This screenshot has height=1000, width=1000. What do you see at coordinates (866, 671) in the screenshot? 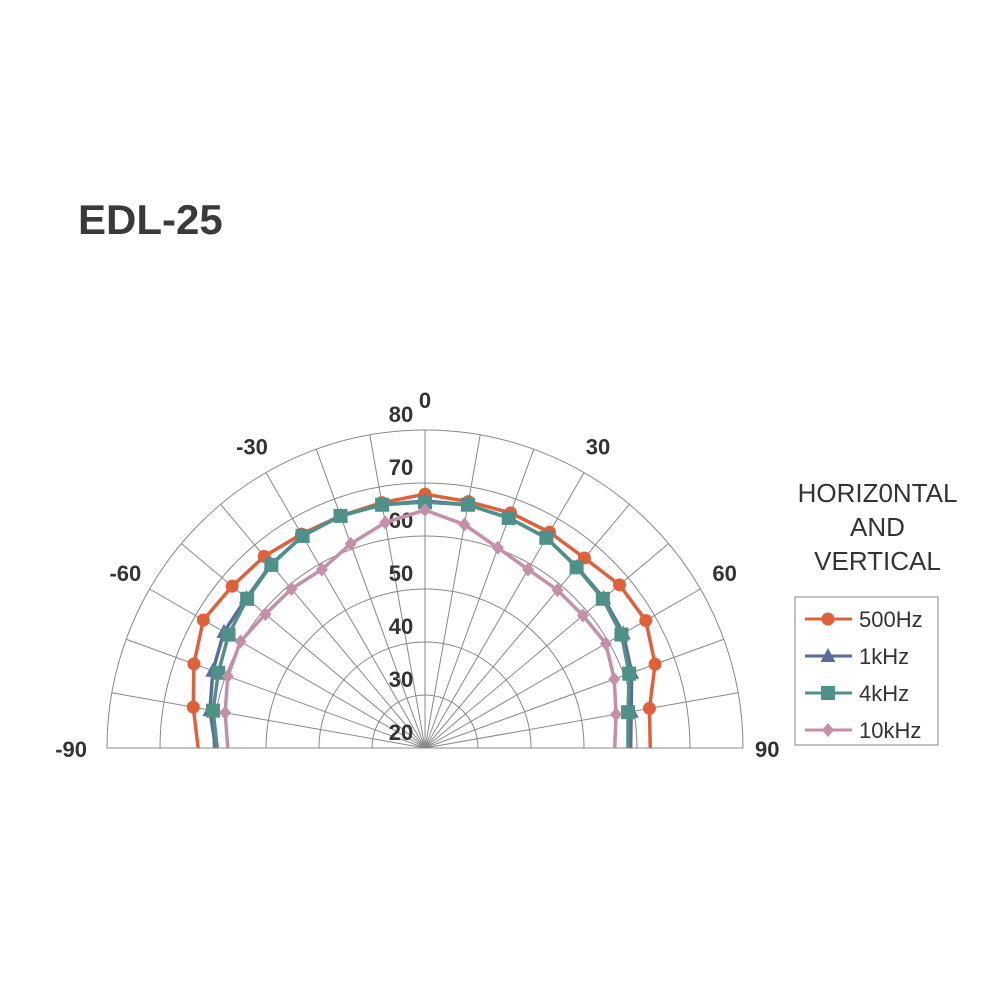
I see `legend-box` at bounding box center [866, 671].